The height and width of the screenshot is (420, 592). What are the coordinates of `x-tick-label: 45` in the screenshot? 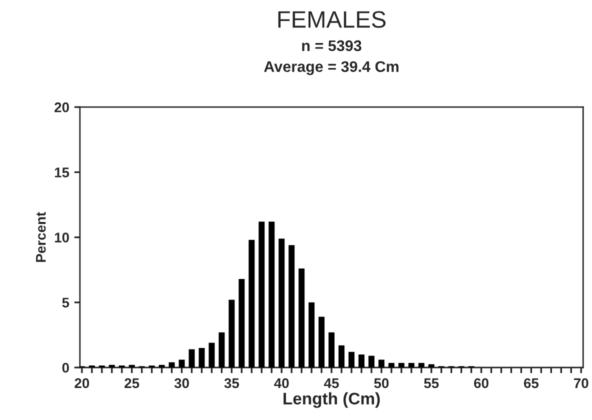 It's located at (331, 383).